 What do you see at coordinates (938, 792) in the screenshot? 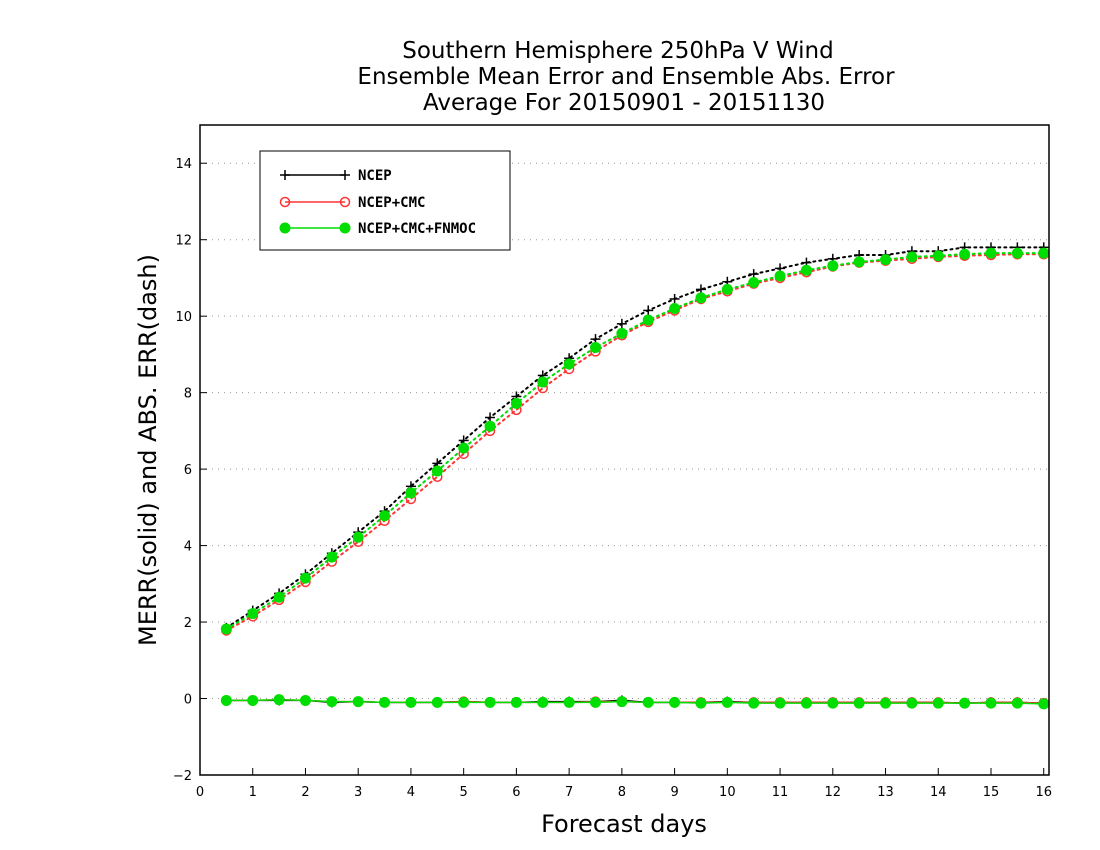
I see `x-tick-label: 14` at bounding box center [938, 792].